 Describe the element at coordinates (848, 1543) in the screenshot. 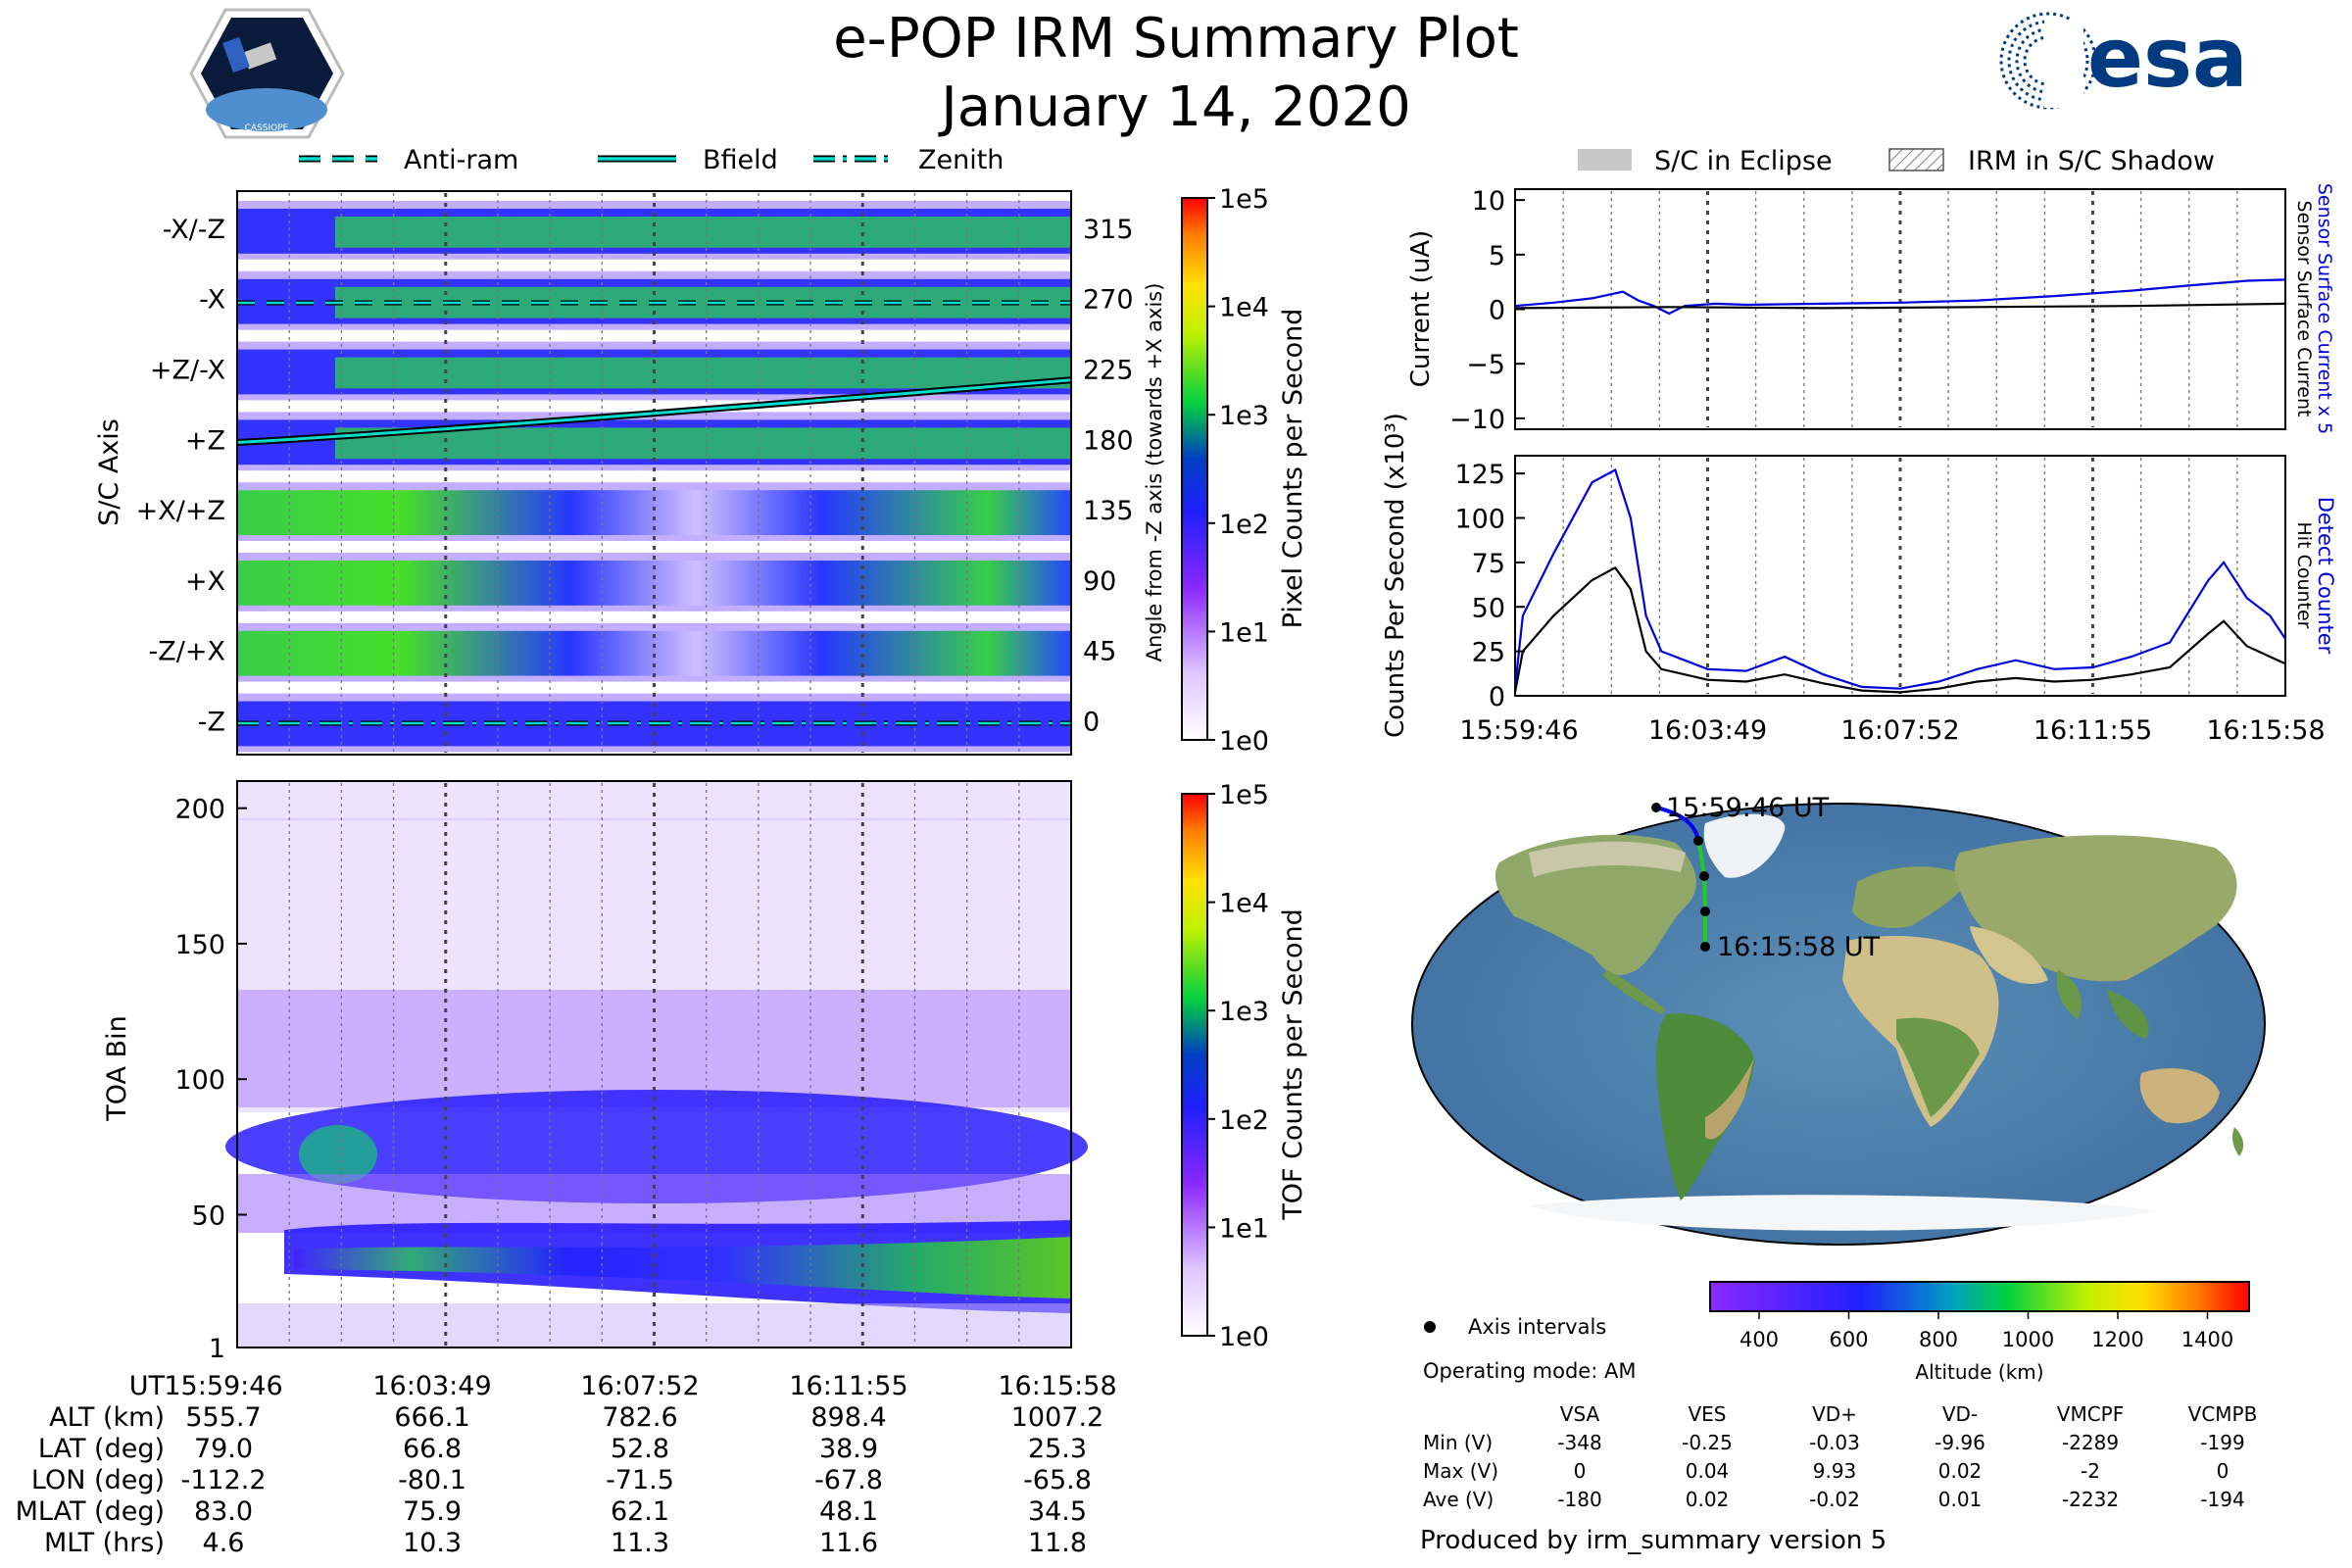

I see `ephem-value: 11.6` at that location.